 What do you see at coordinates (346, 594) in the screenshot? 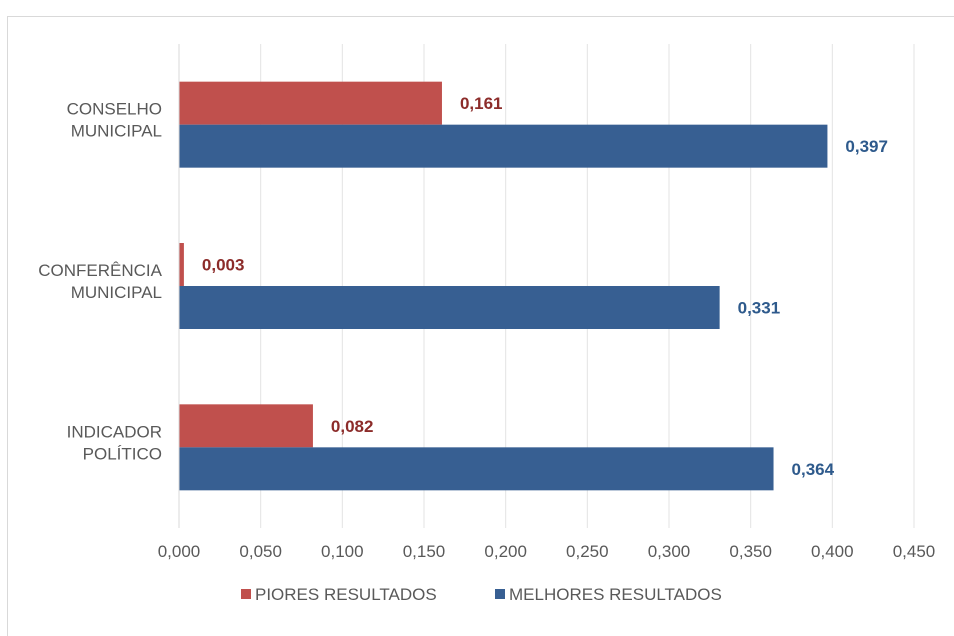
I see `legend-label: PIORES RESULTADOS` at bounding box center [346, 594].